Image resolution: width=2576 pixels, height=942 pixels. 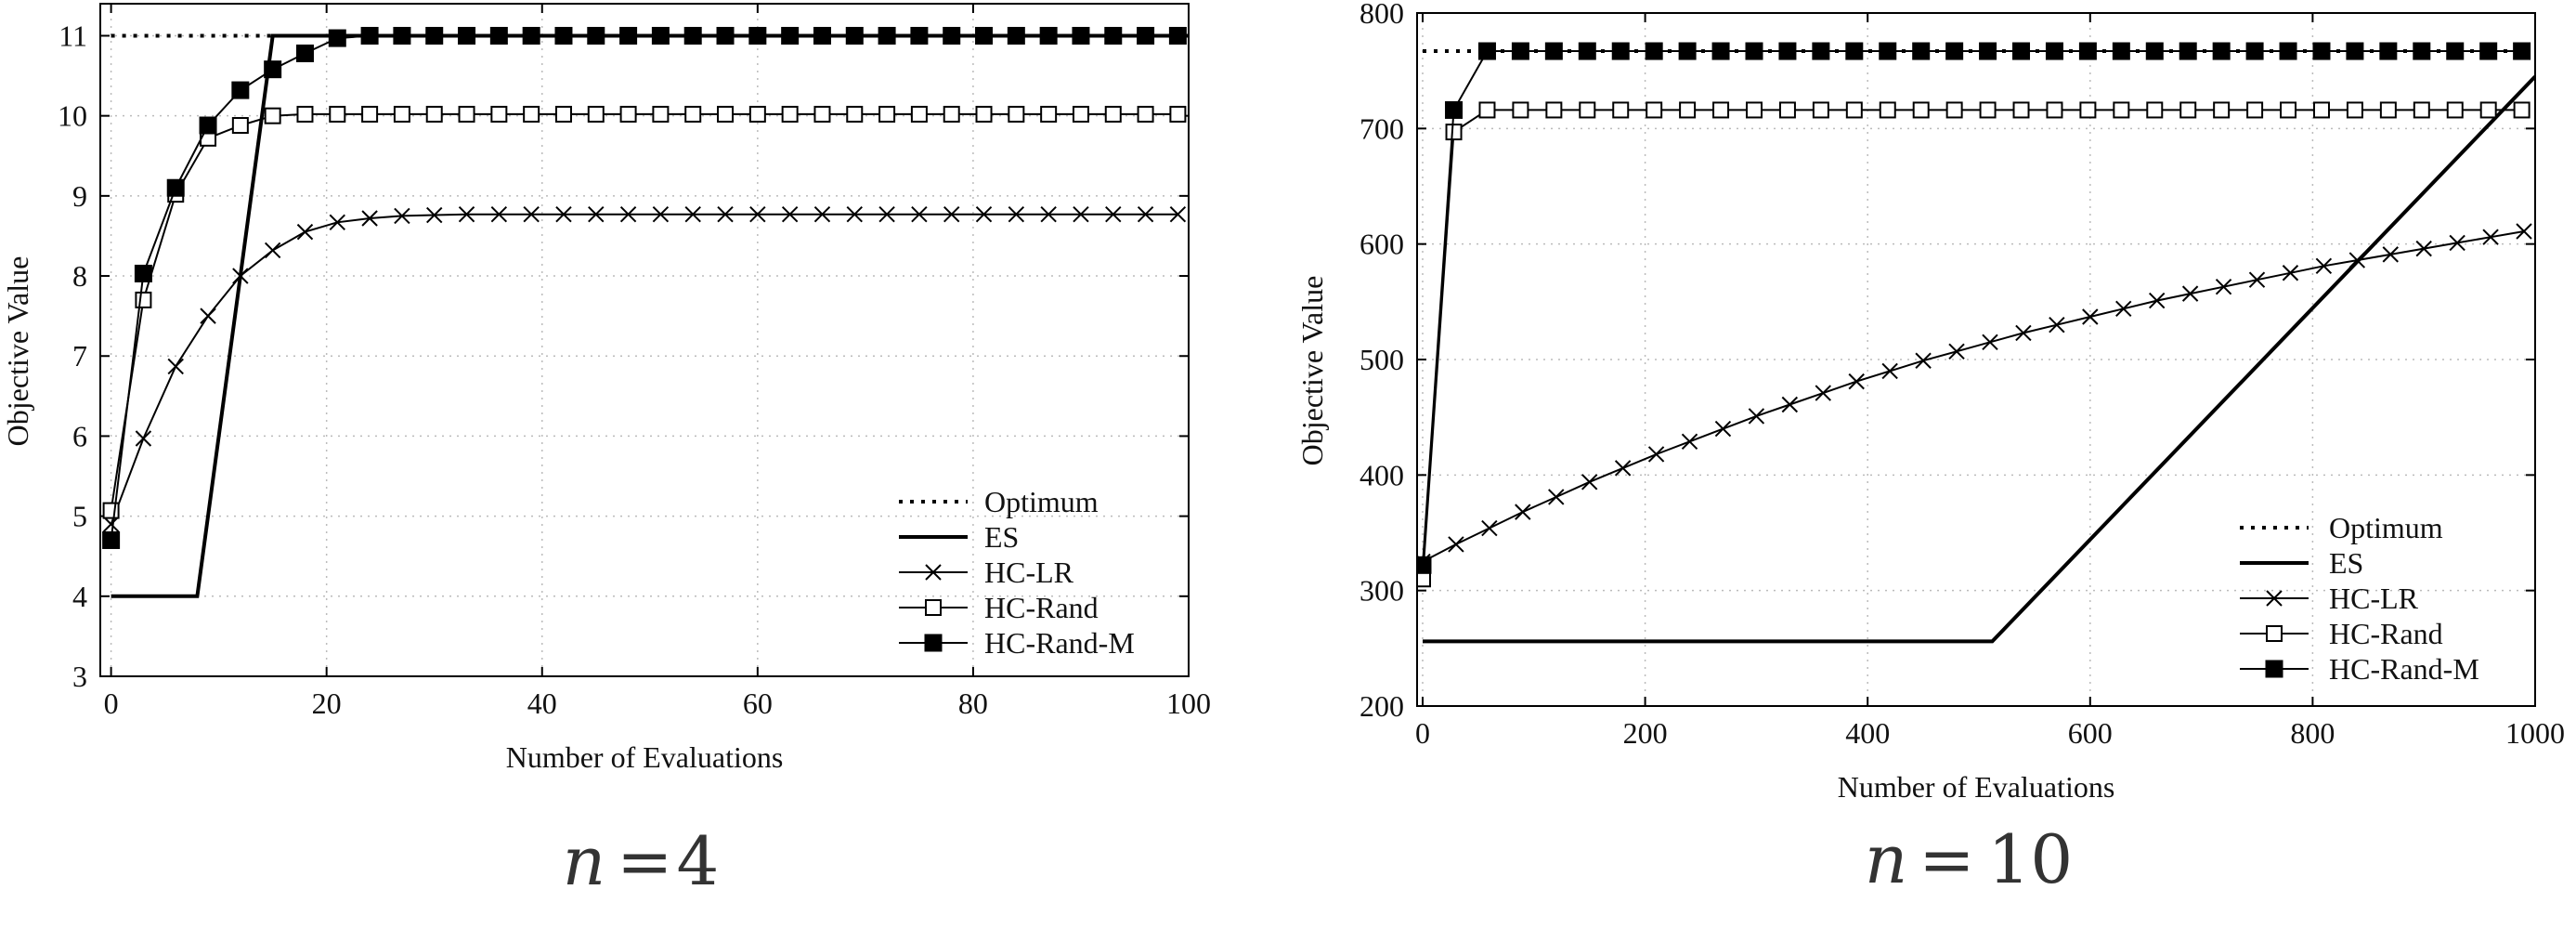 I want to click on x-axis-label: Number of Evaluations, so click(x=645, y=757).